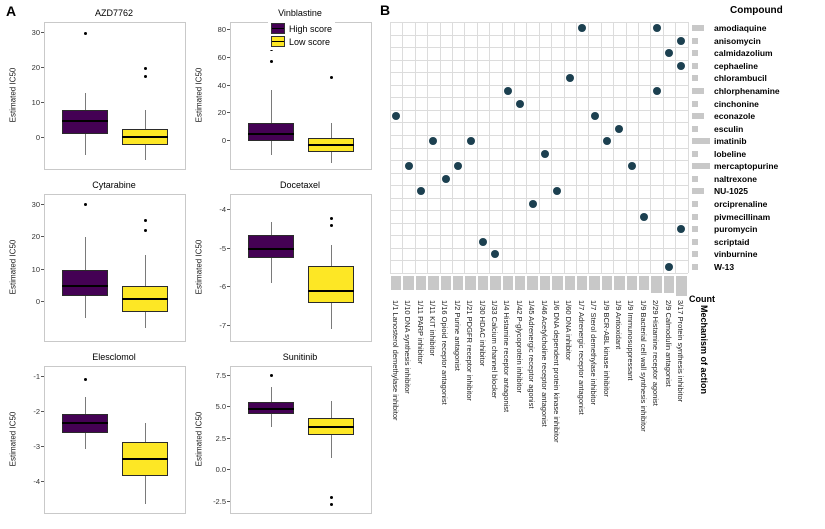  I want to click on y-tick-label: -1, so click(36, 377).